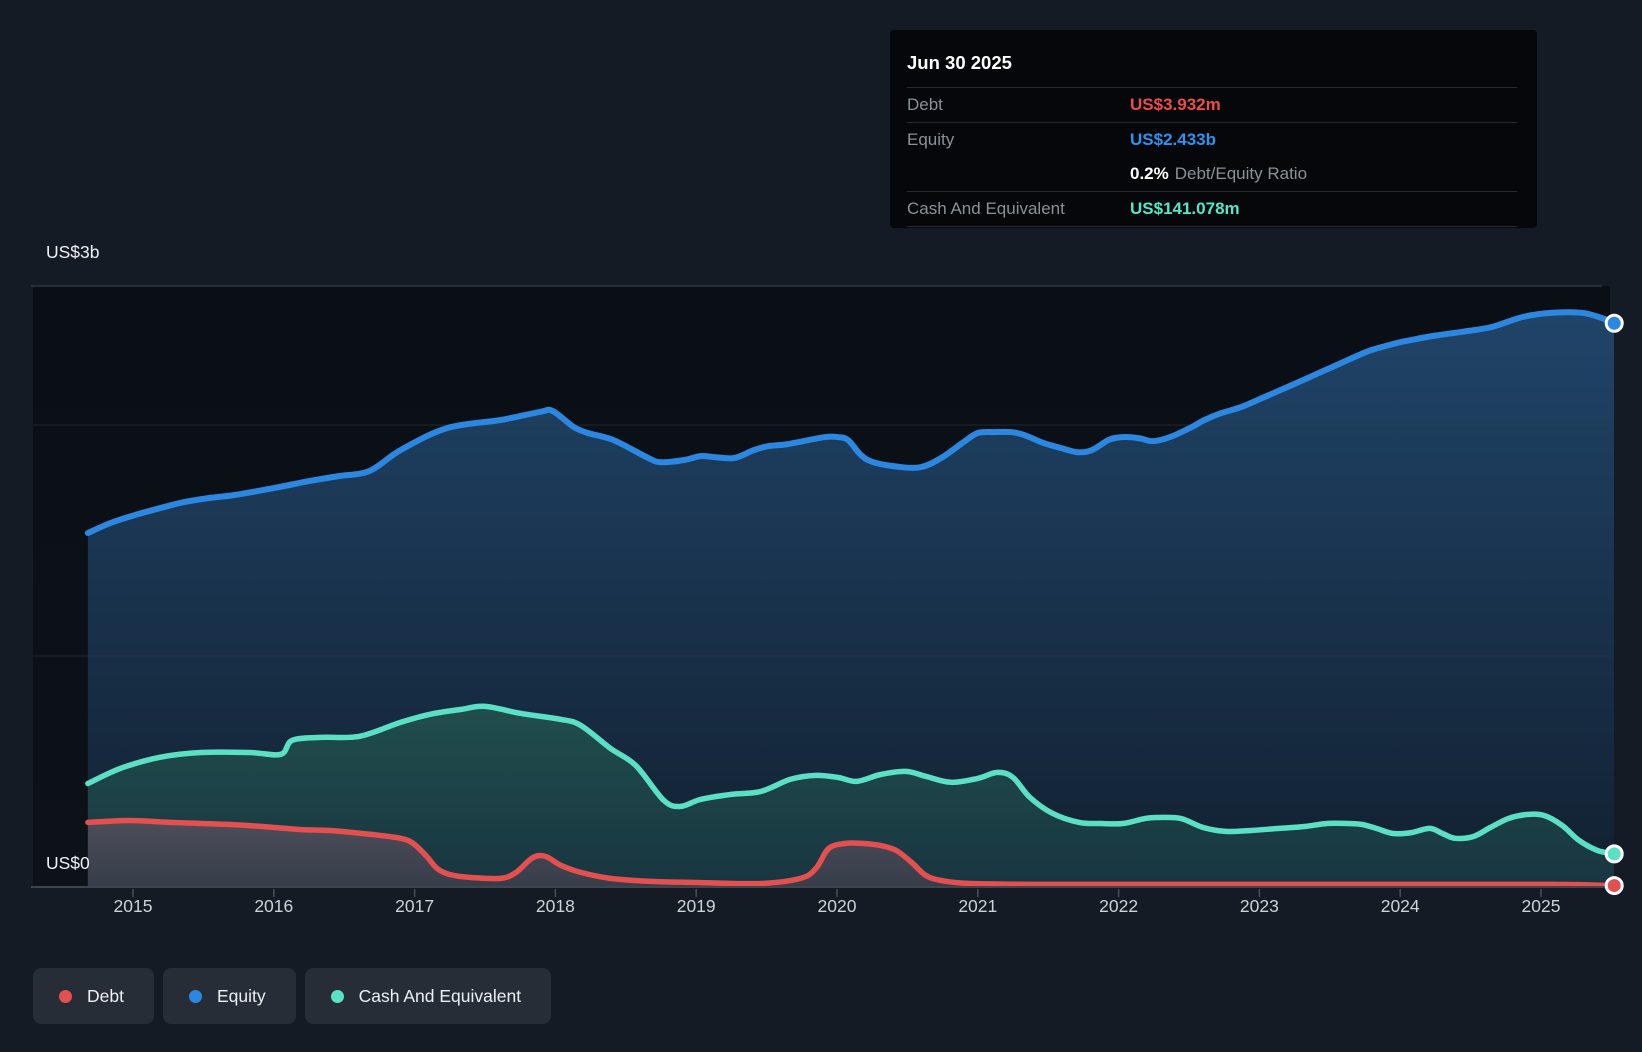  What do you see at coordinates (555, 906) in the screenshot?
I see `x-tick-label-2018: 2018` at bounding box center [555, 906].